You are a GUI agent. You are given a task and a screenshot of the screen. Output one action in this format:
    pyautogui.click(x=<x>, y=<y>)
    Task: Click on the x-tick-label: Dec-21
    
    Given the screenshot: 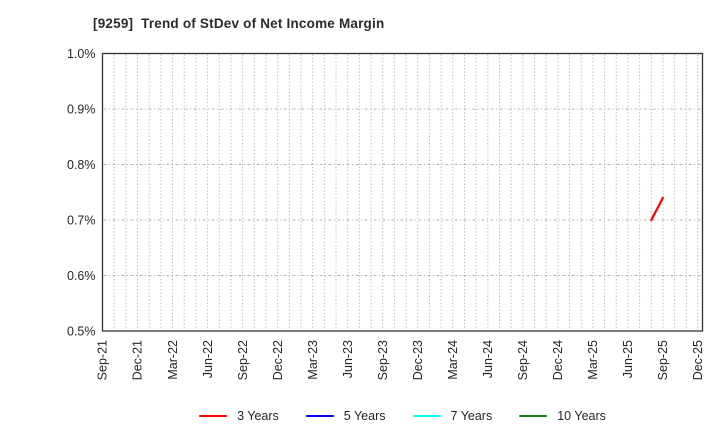 What is the action you would take?
    pyautogui.click(x=138, y=360)
    